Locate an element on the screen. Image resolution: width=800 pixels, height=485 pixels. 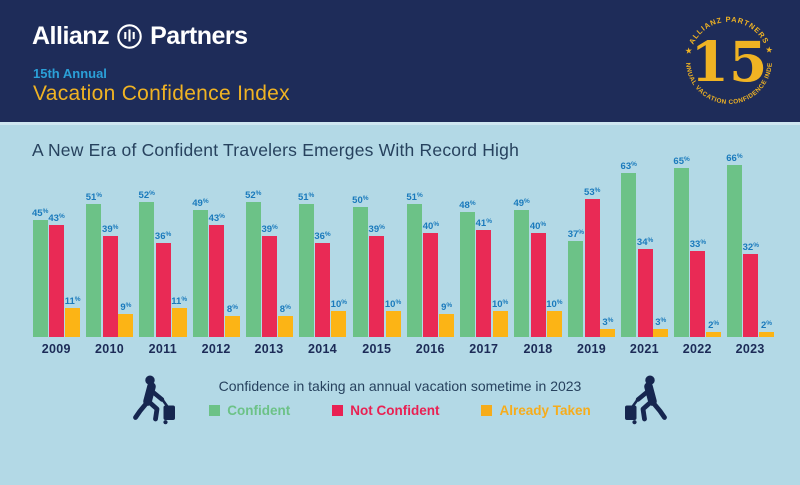
year-label-2011: 2011 is located at coordinates (162, 349).